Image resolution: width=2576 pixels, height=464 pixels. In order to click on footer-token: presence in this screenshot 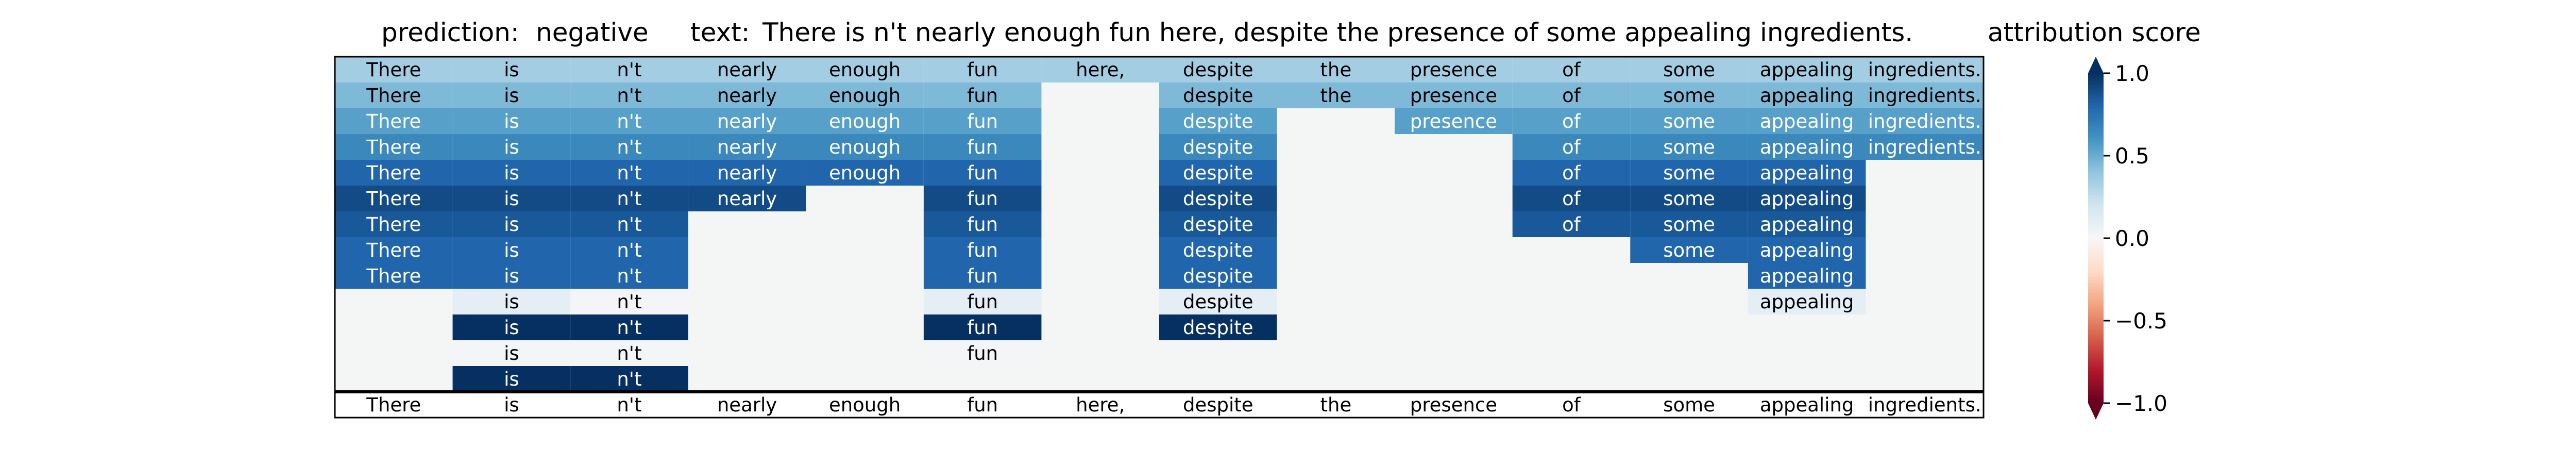, I will do `click(1453, 405)`.